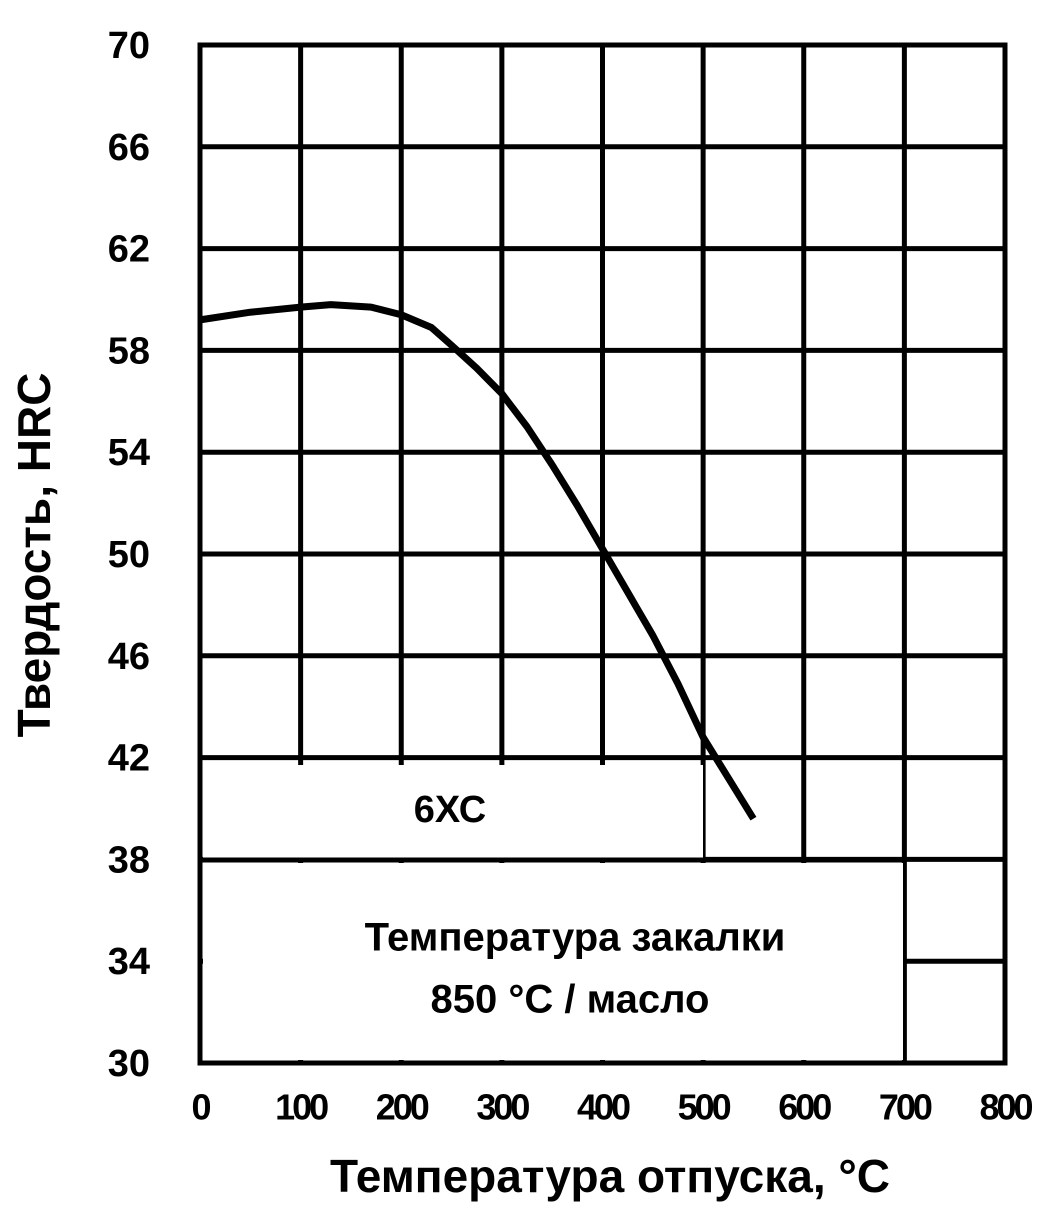 This screenshot has height=1224, width=1056. Describe the element at coordinates (129, 46) in the screenshot. I see `y-tick-label: 70` at that location.